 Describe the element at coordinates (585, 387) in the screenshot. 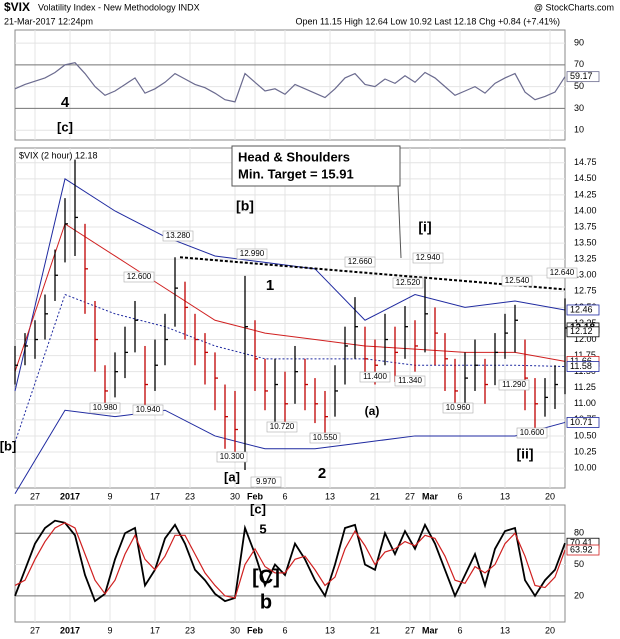

I see `y-tick-label: 11.25` at that location.